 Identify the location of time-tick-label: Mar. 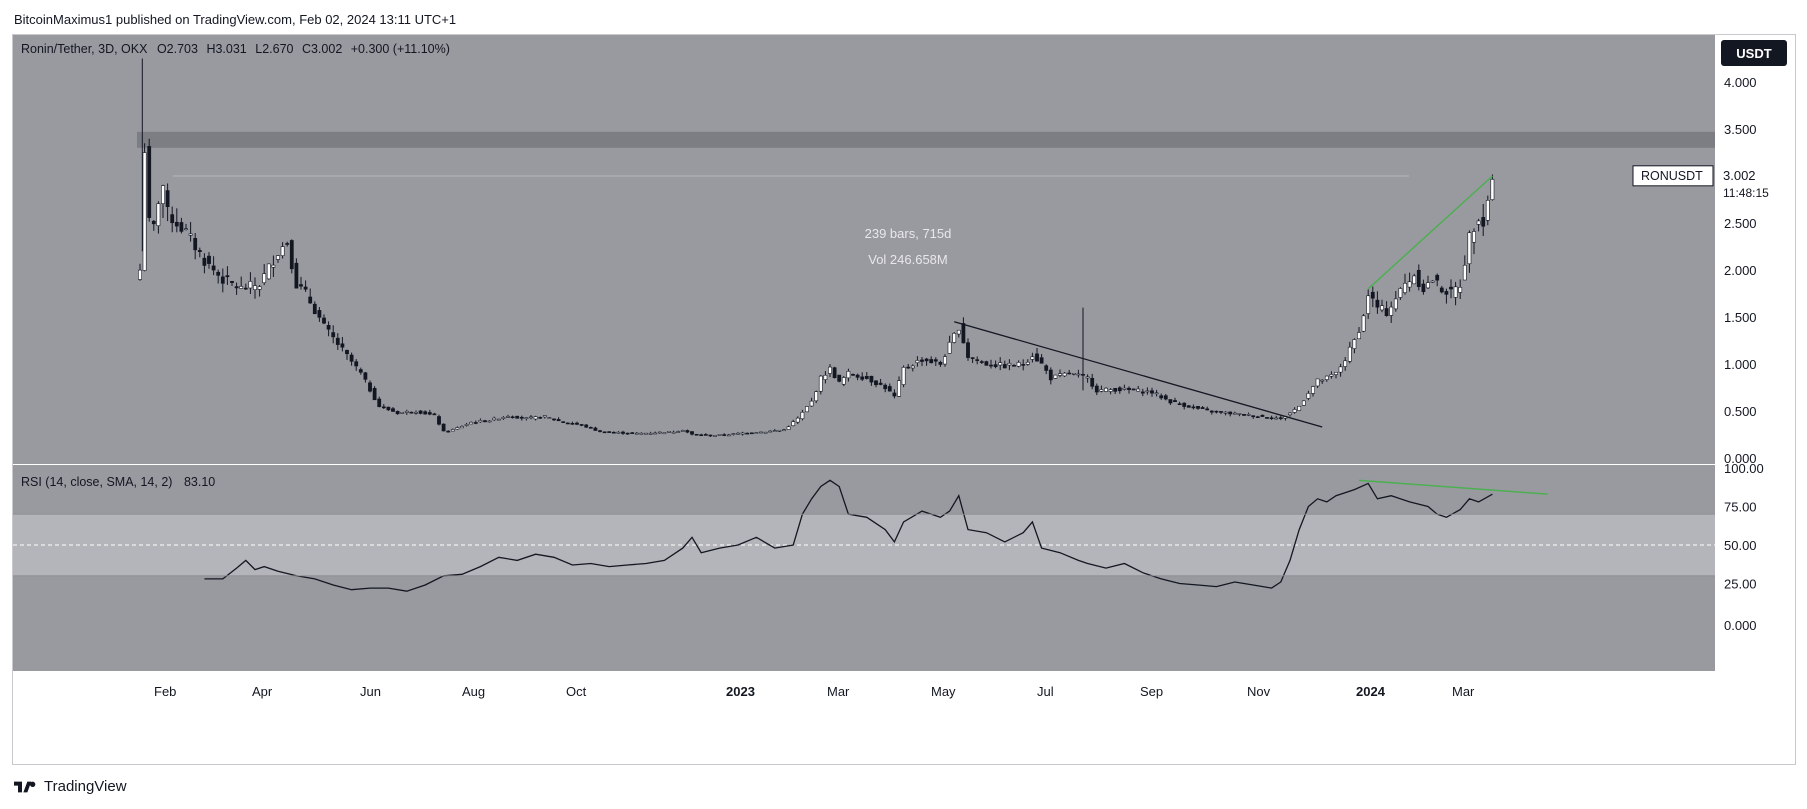
(1463, 691).